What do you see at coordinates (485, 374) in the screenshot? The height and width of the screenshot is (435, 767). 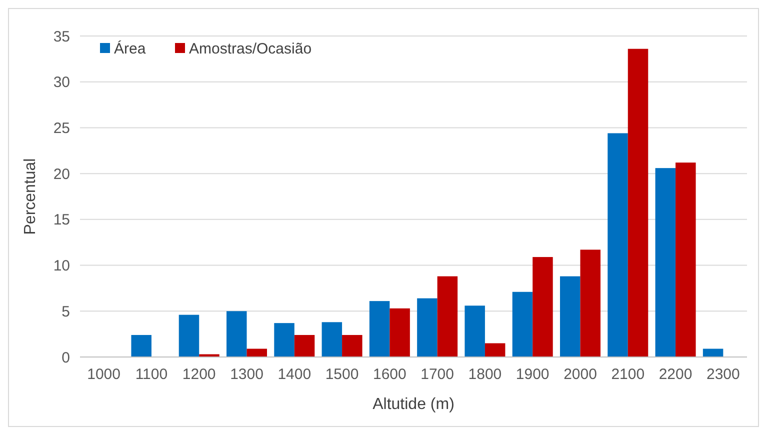 I see `x-tick-label: 1800` at bounding box center [485, 374].